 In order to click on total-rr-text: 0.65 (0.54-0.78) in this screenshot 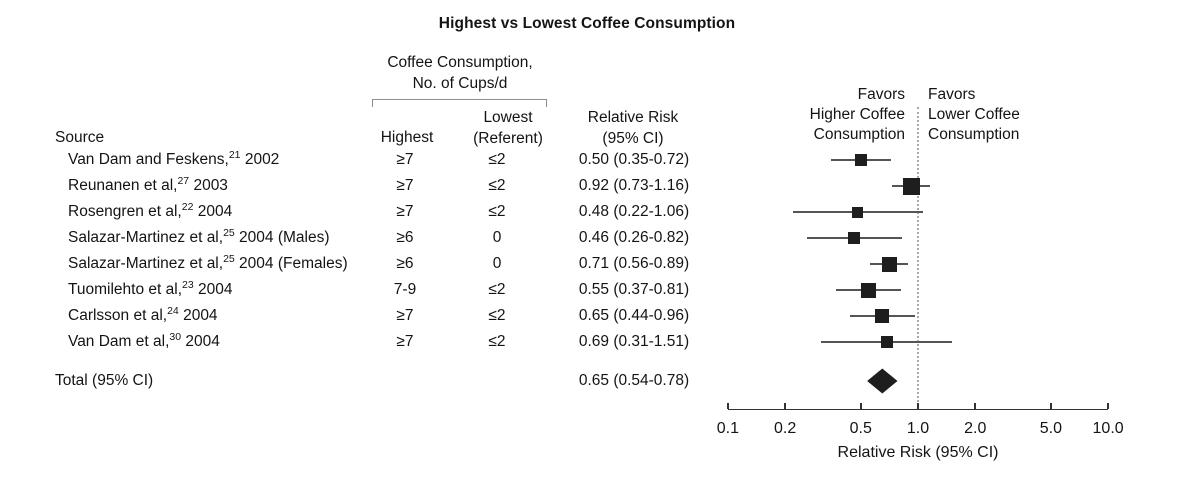, I will do `click(634, 380)`.